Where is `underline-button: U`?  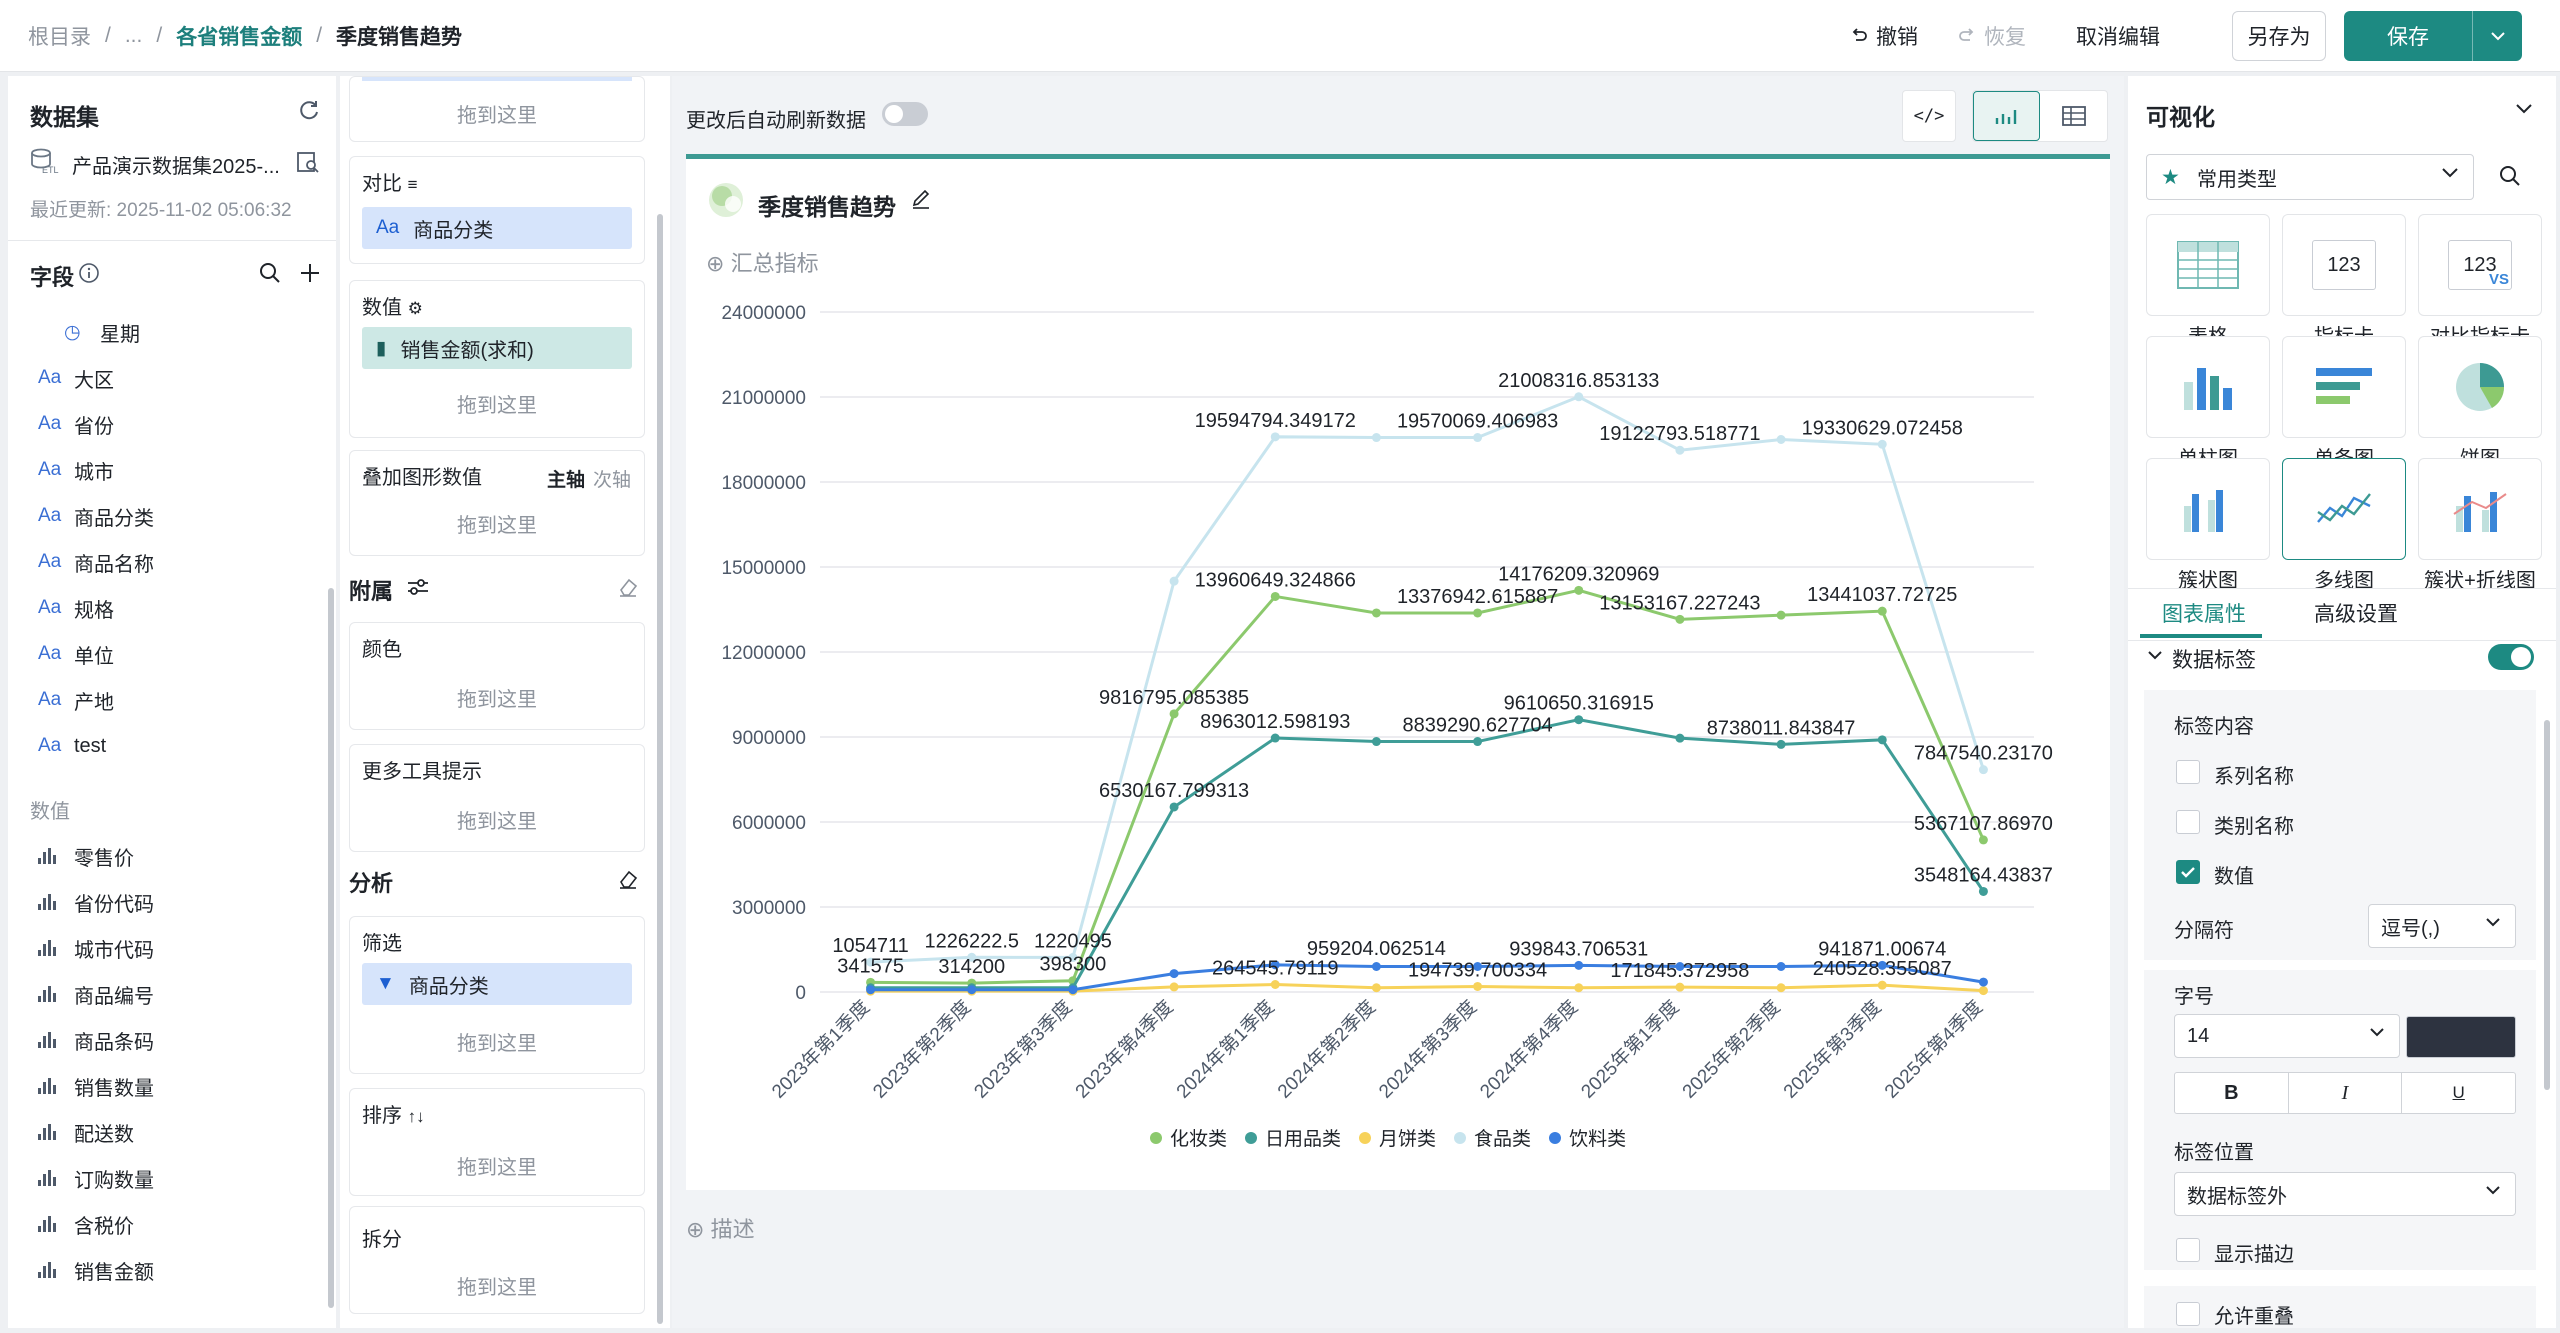
underline-button: U is located at coordinates (2458, 1092).